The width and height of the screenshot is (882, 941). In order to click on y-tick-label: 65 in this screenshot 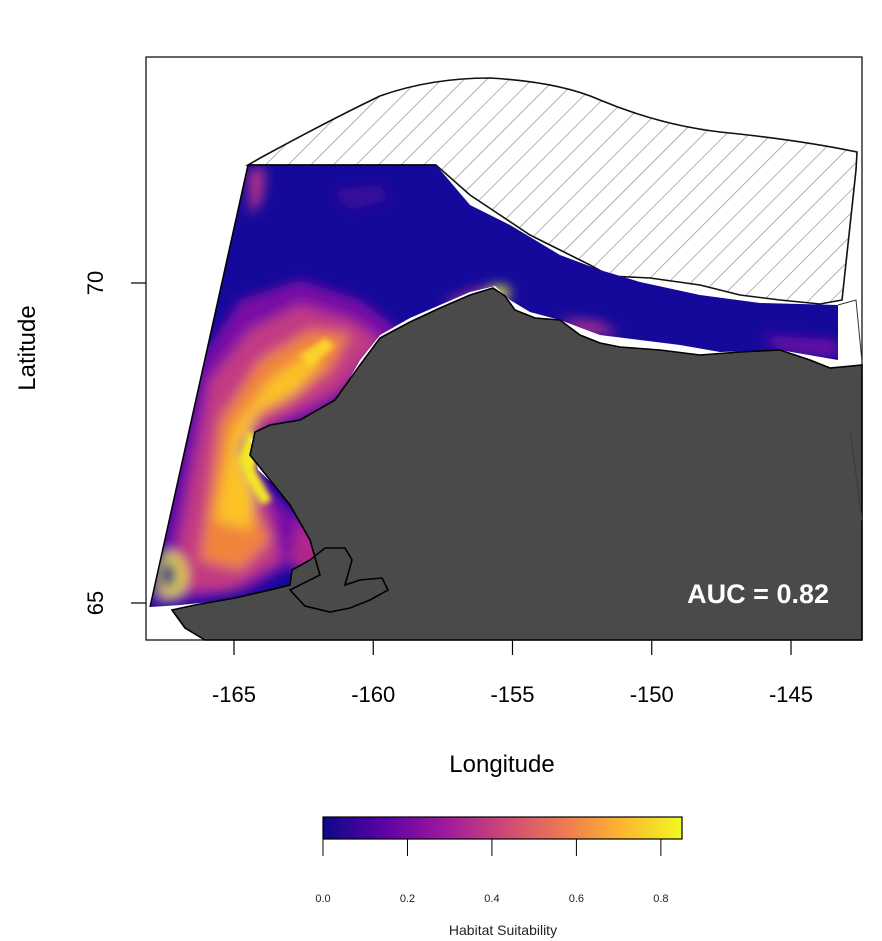, I will do `click(95, 603)`.